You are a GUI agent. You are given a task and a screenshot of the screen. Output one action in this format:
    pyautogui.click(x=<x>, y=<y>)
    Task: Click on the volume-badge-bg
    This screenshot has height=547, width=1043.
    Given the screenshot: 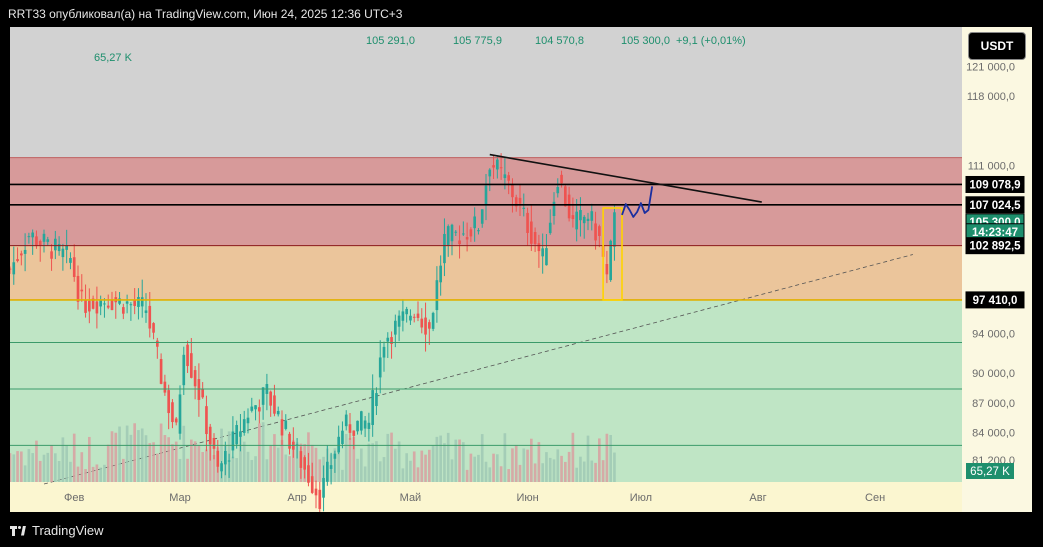 What is the action you would take?
    pyautogui.click(x=990, y=471)
    